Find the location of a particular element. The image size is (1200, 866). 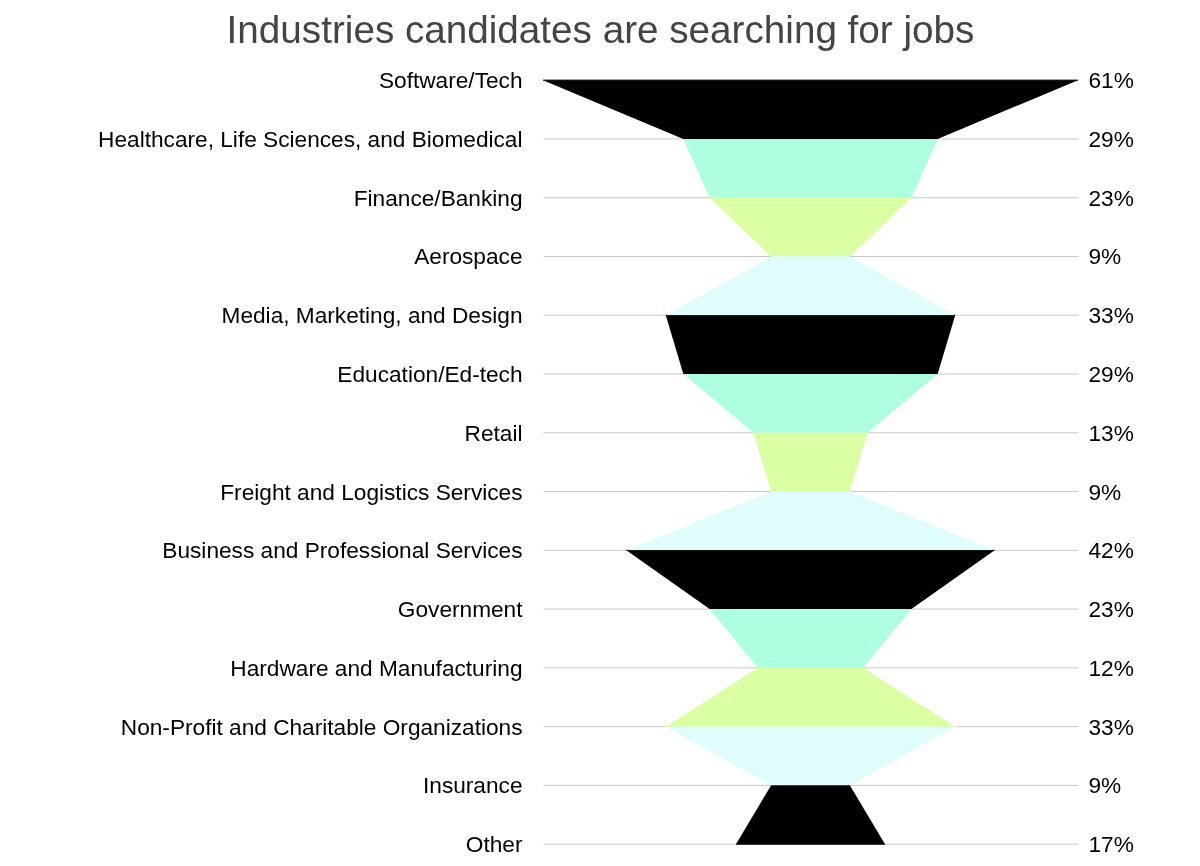

data-label: 13% is located at coordinates (1111, 432).